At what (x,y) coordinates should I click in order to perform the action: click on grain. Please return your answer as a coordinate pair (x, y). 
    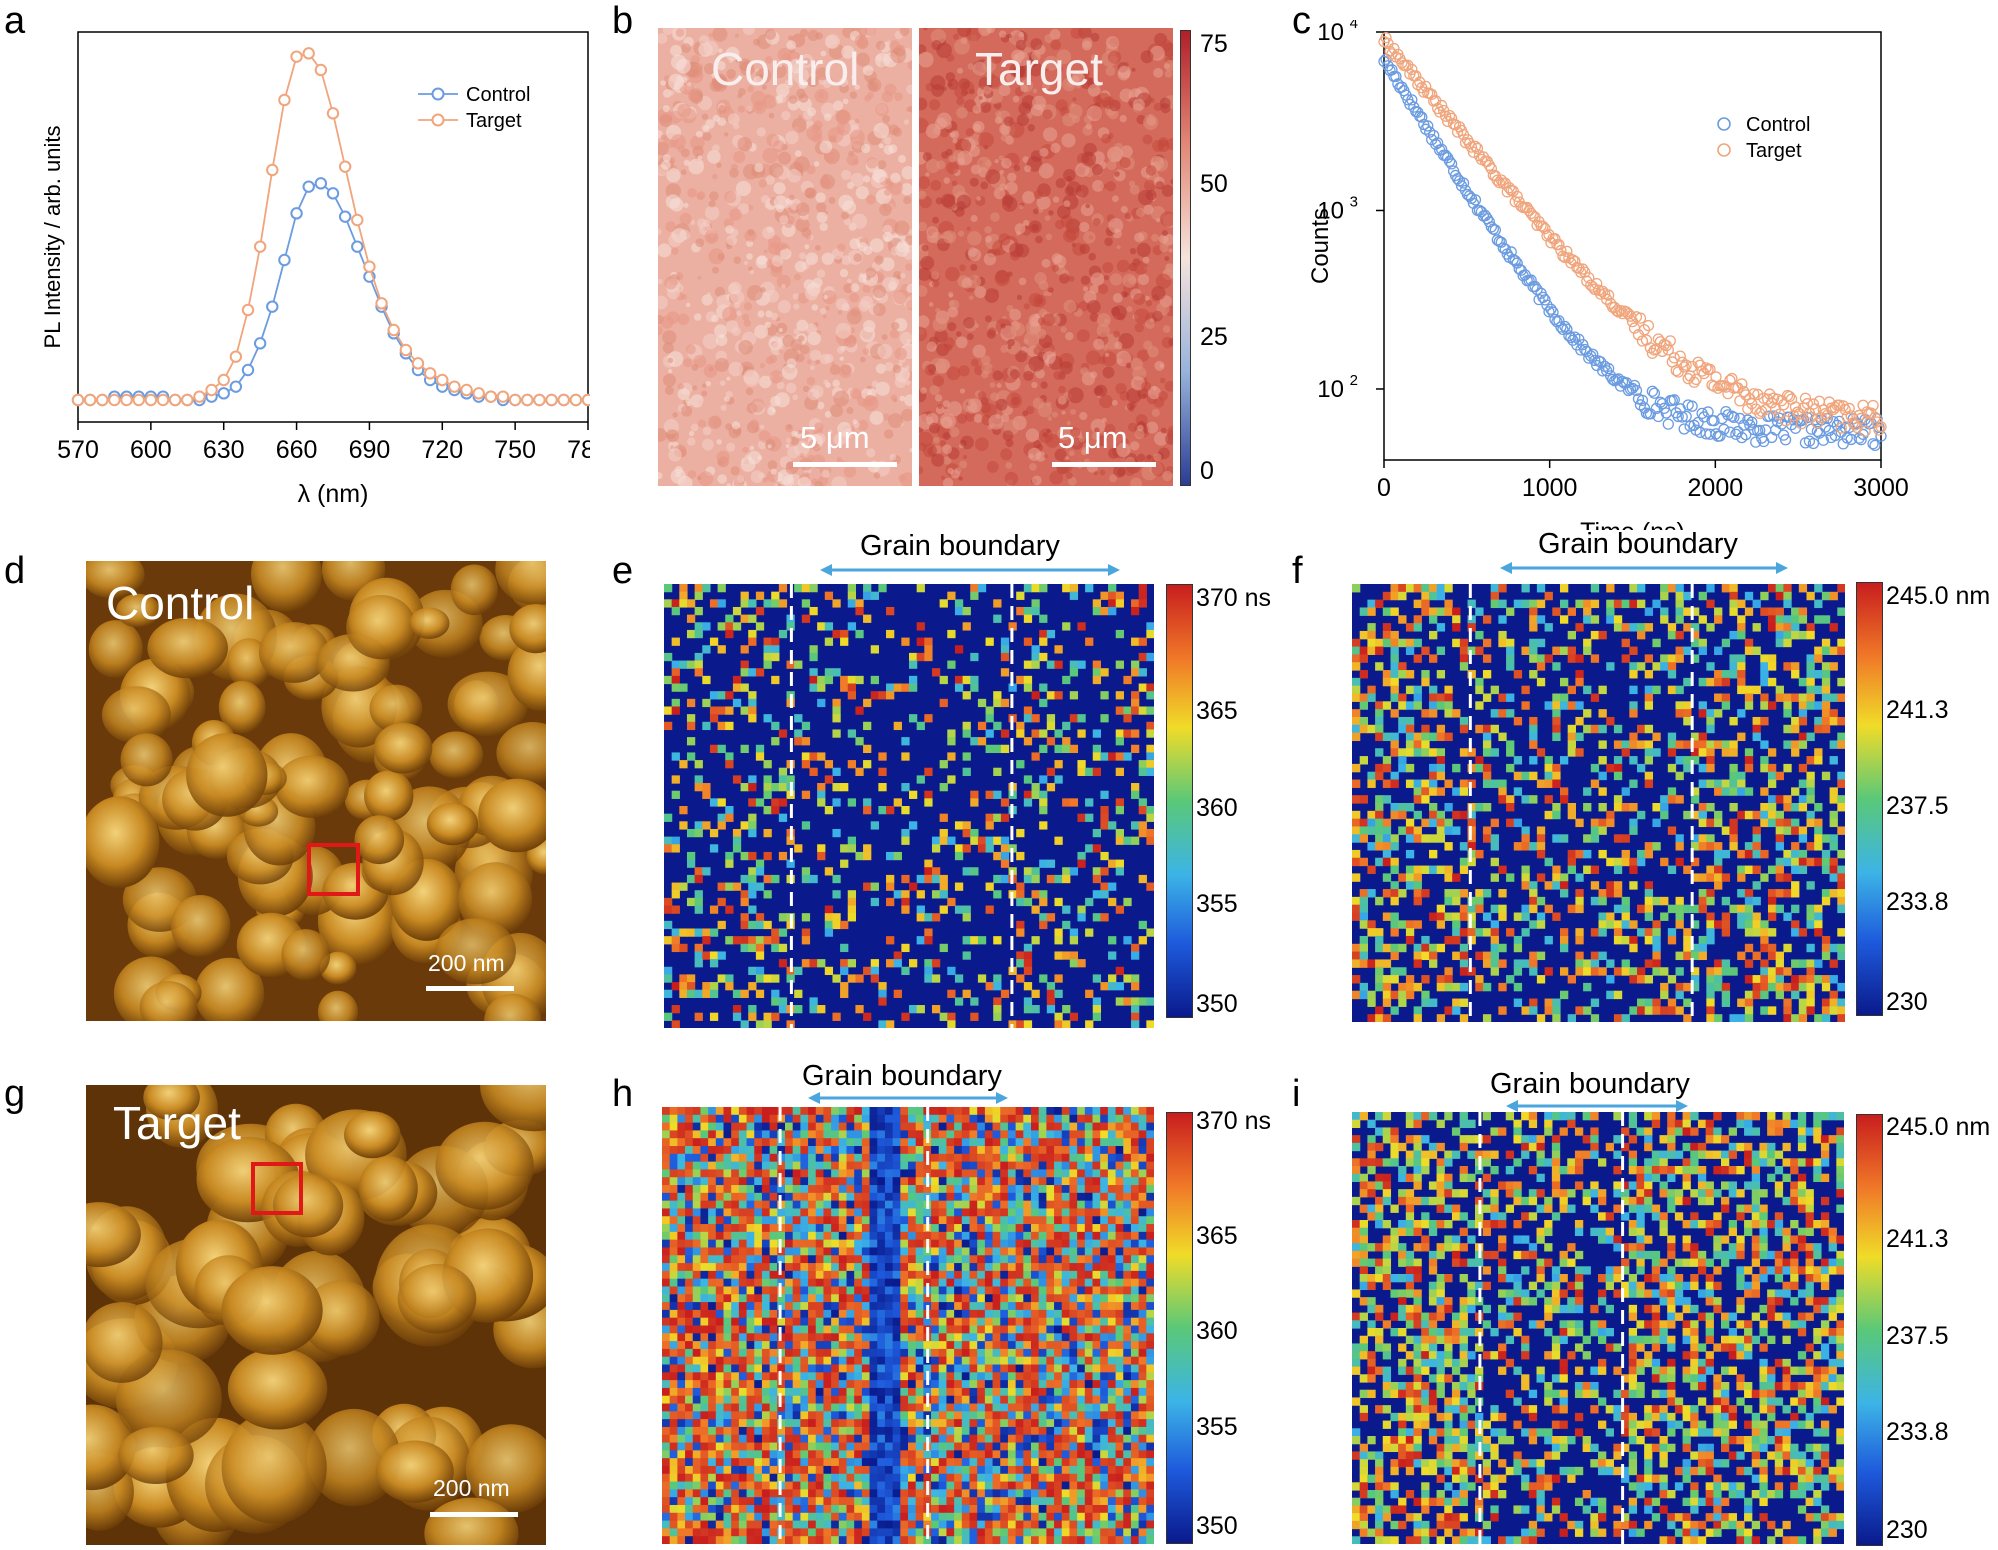
    Looking at the image, I should click on (156, 1455).